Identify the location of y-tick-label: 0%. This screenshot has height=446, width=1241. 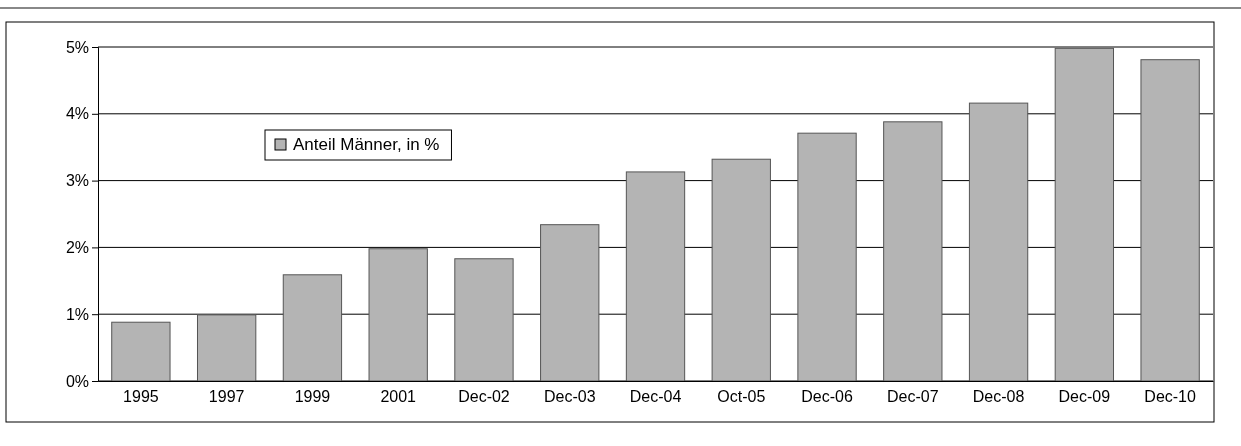
(77, 381).